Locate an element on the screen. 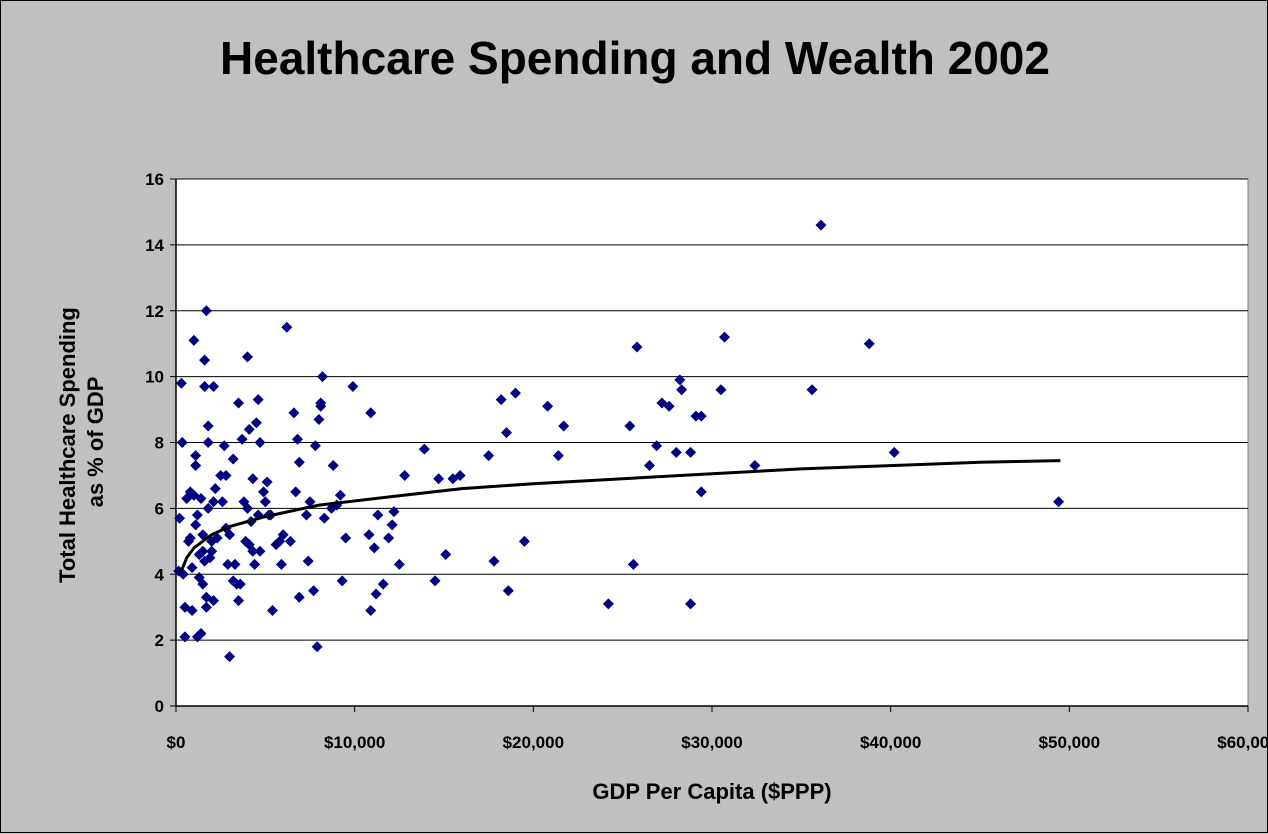 This screenshot has height=834, width=1268. y-tick-label: 10 is located at coordinates (154, 377).